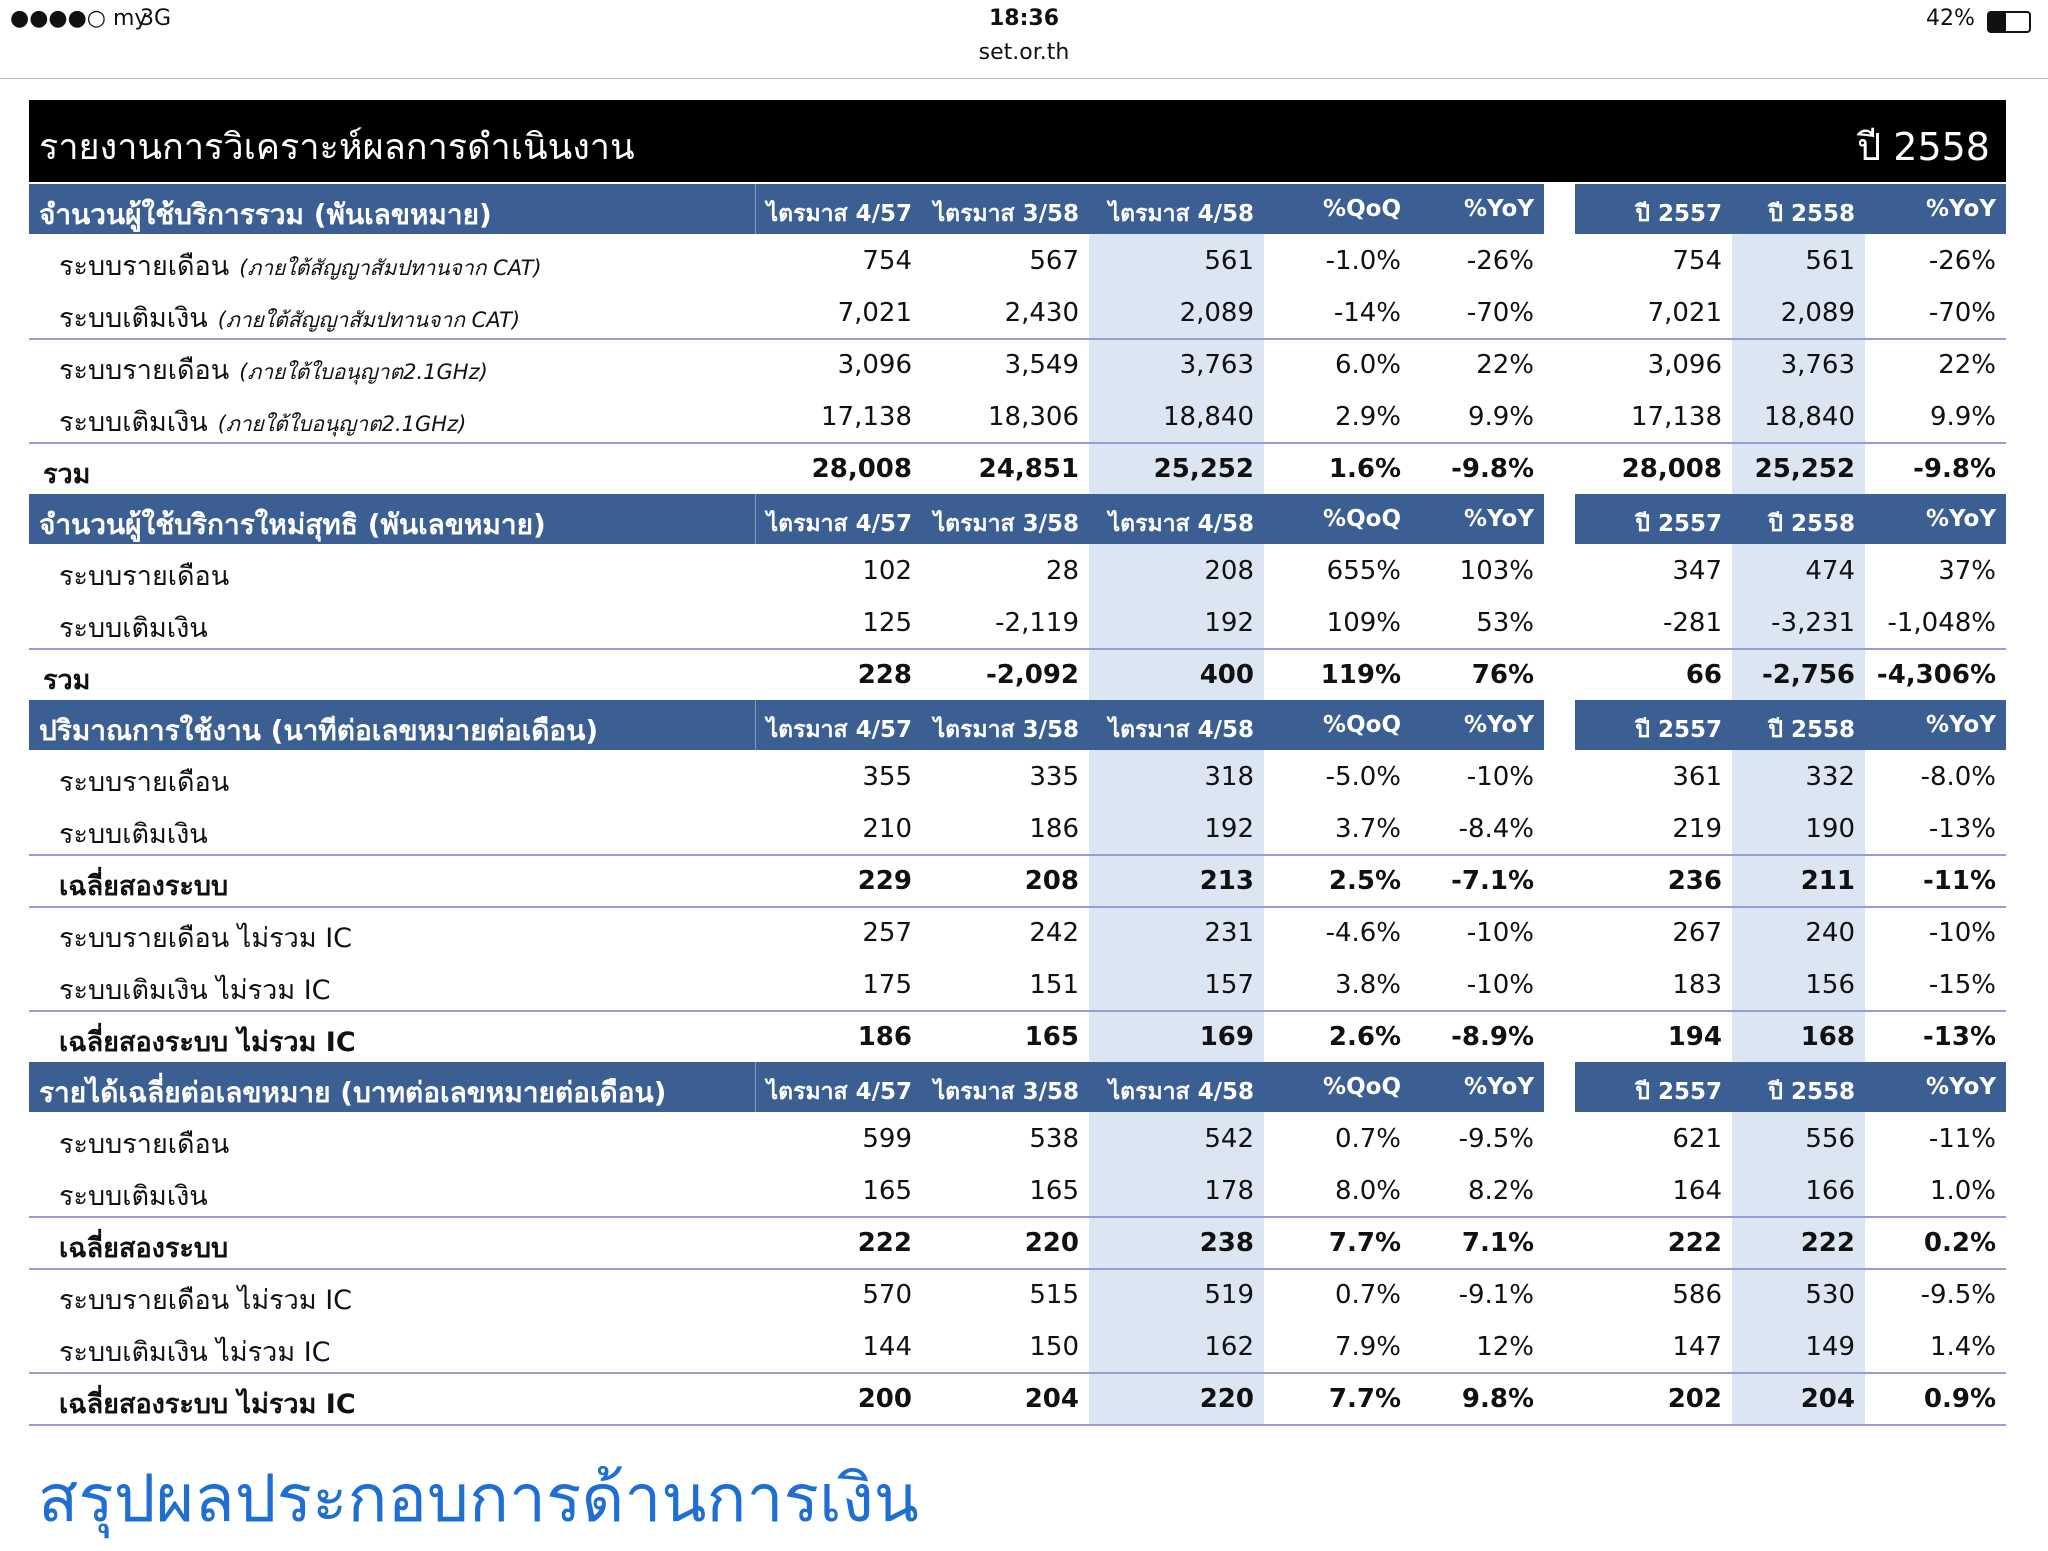 This screenshot has height=1551, width=2048. What do you see at coordinates (1362, 1087) in the screenshot?
I see `column-header: %QoQ` at bounding box center [1362, 1087].